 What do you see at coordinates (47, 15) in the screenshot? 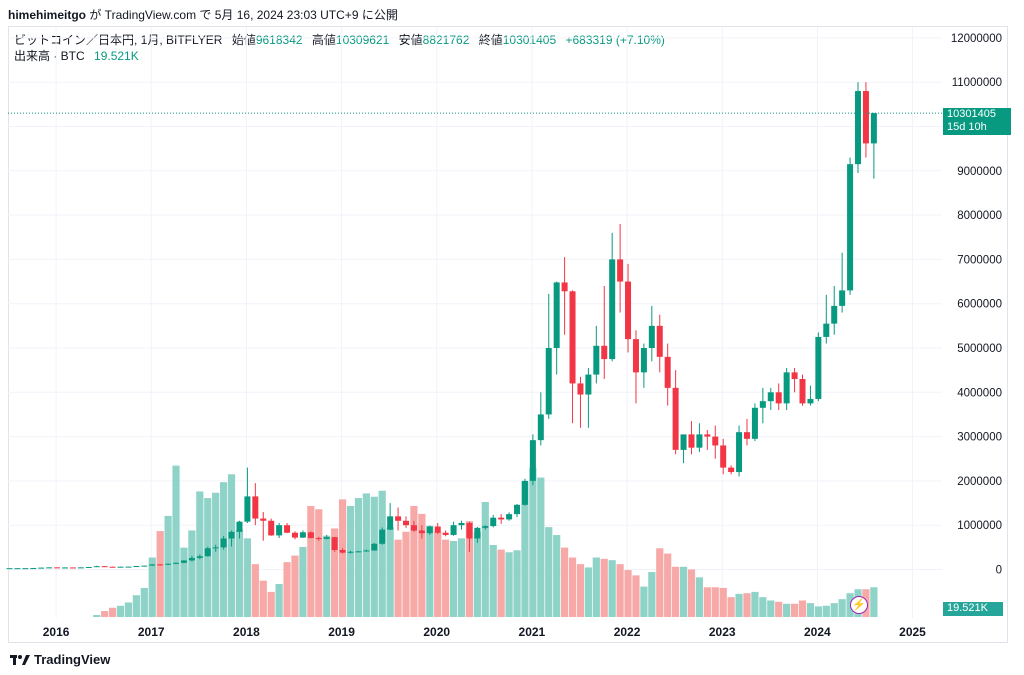
I see `publisher-name: himehimeitgo` at bounding box center [47, 15].